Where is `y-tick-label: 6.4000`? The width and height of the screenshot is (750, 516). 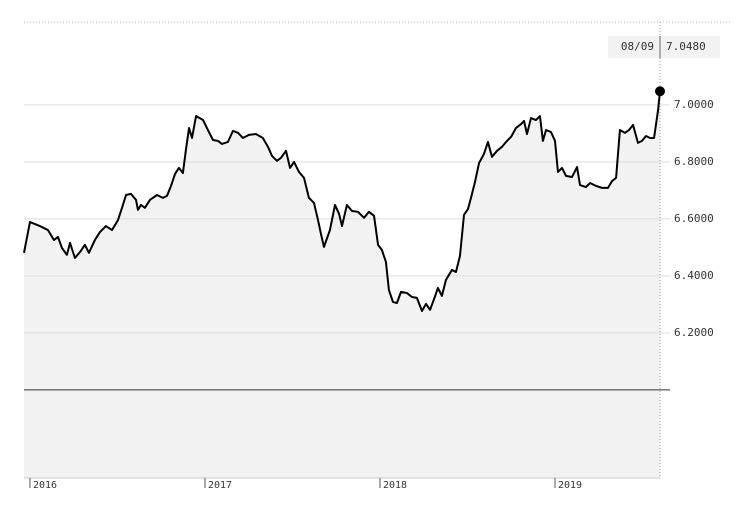 y-tick-label: 6.4000 is located at coordinates (694, 275).